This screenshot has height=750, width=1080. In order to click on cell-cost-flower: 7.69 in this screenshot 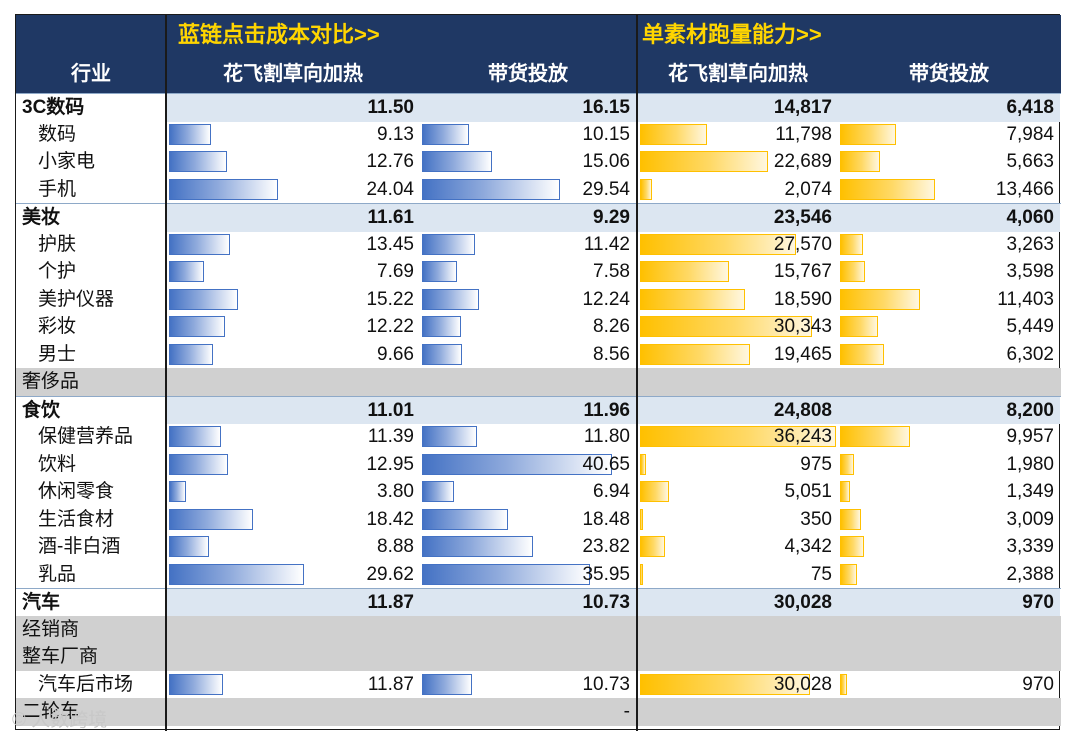, I will do `click(293, 272)`.